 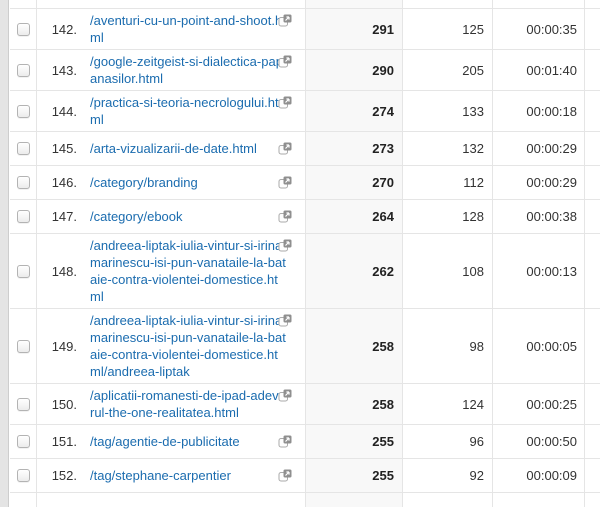 I want to click on partial-row-bottom, so click(x=305, y=500).